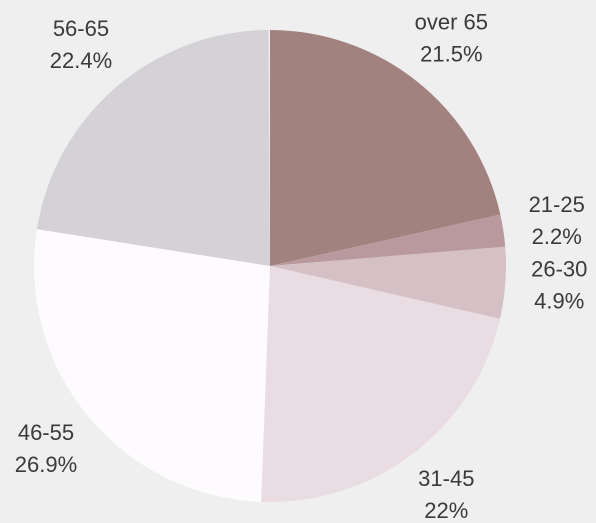  I want to click on slice-label: 21-25, so click(557, 204).